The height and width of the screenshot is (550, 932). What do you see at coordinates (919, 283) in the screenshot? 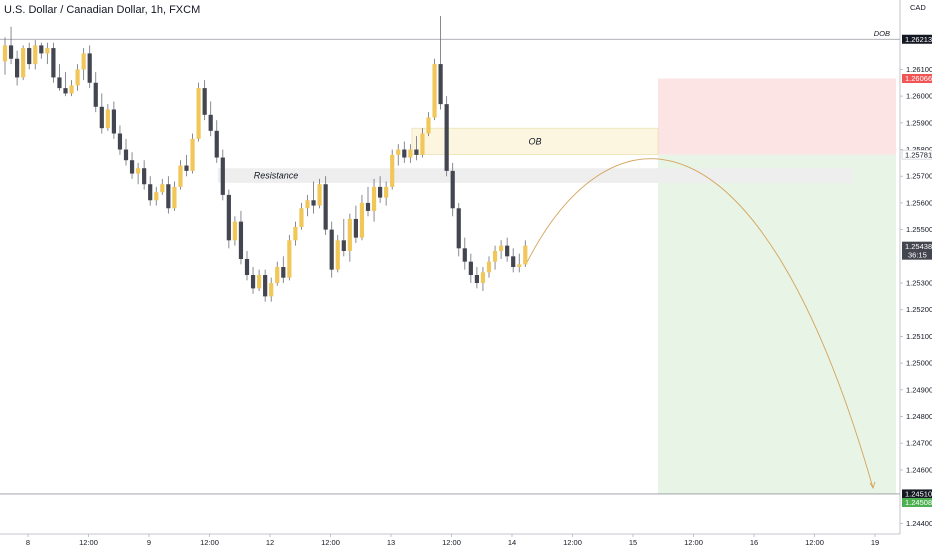
I see `price-tick-label: 1.25300` at bounding box center [919, 283].